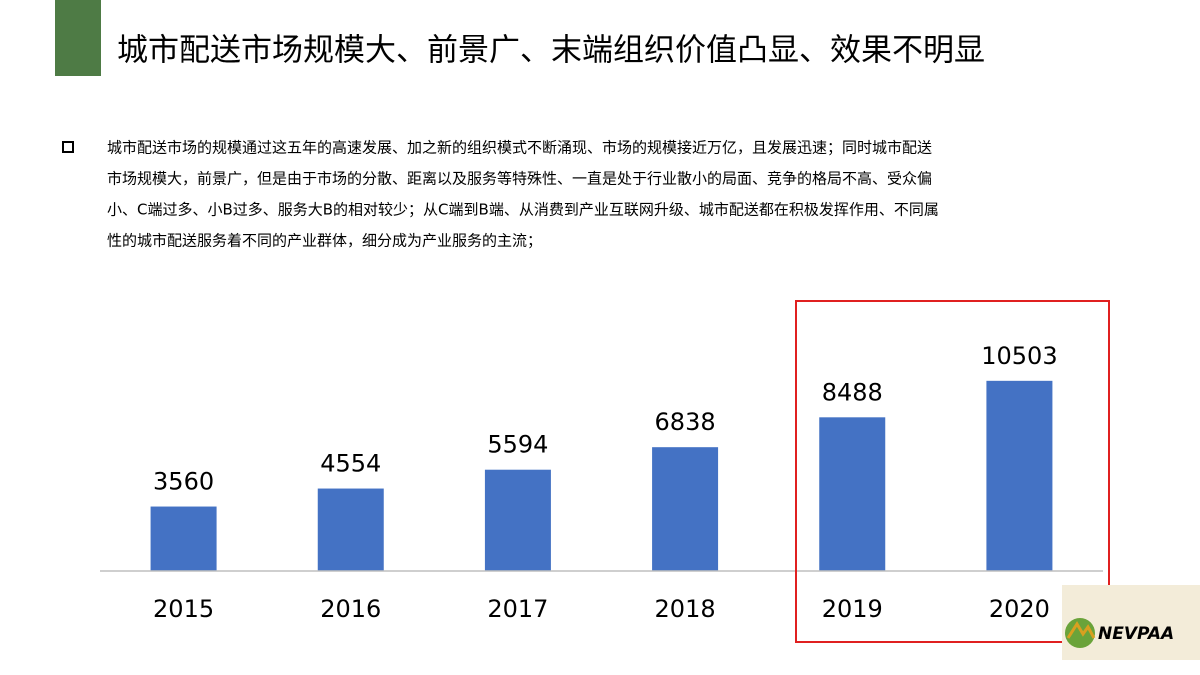 The height and width of the screenshot is (675, 1200). I want to click on x-tick-label: 2015, so click(183, 609).